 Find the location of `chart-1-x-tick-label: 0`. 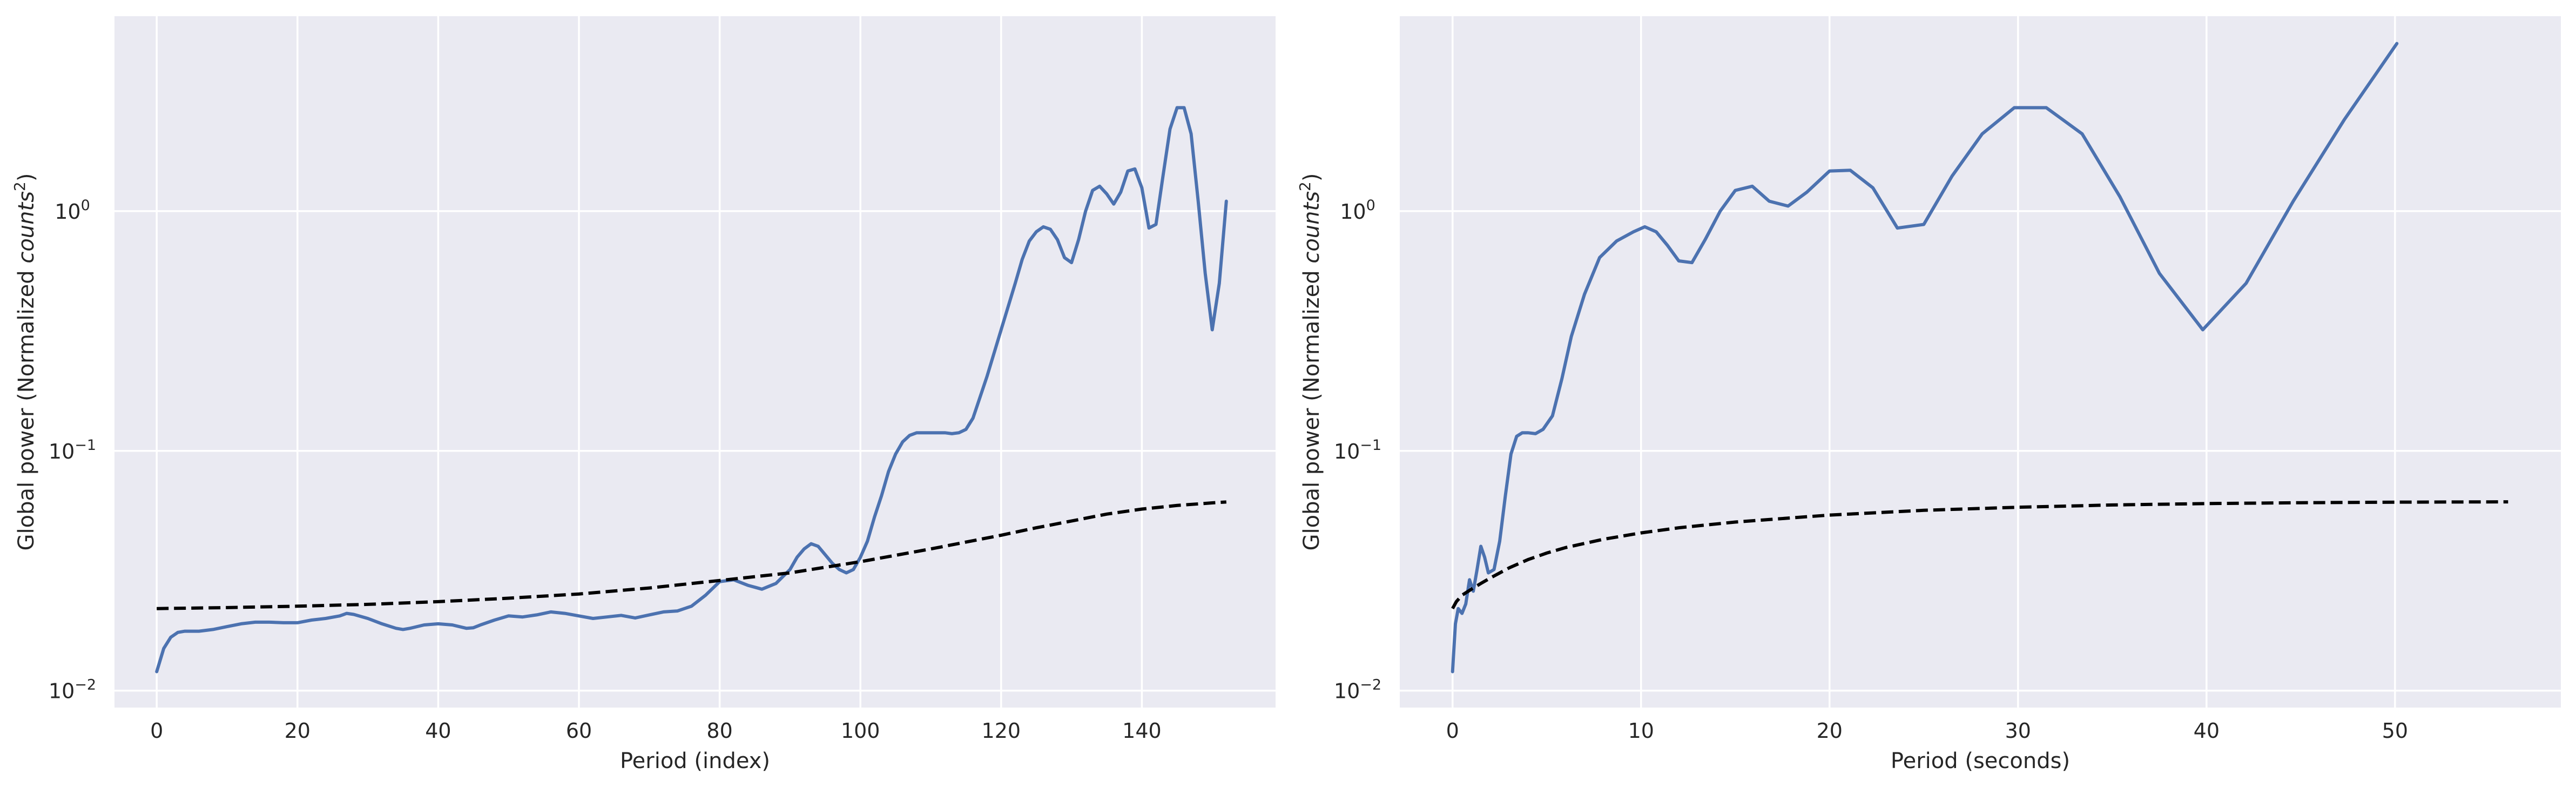

chart-1-x-tick-label: 0 is located at coordinates (1452, 731).